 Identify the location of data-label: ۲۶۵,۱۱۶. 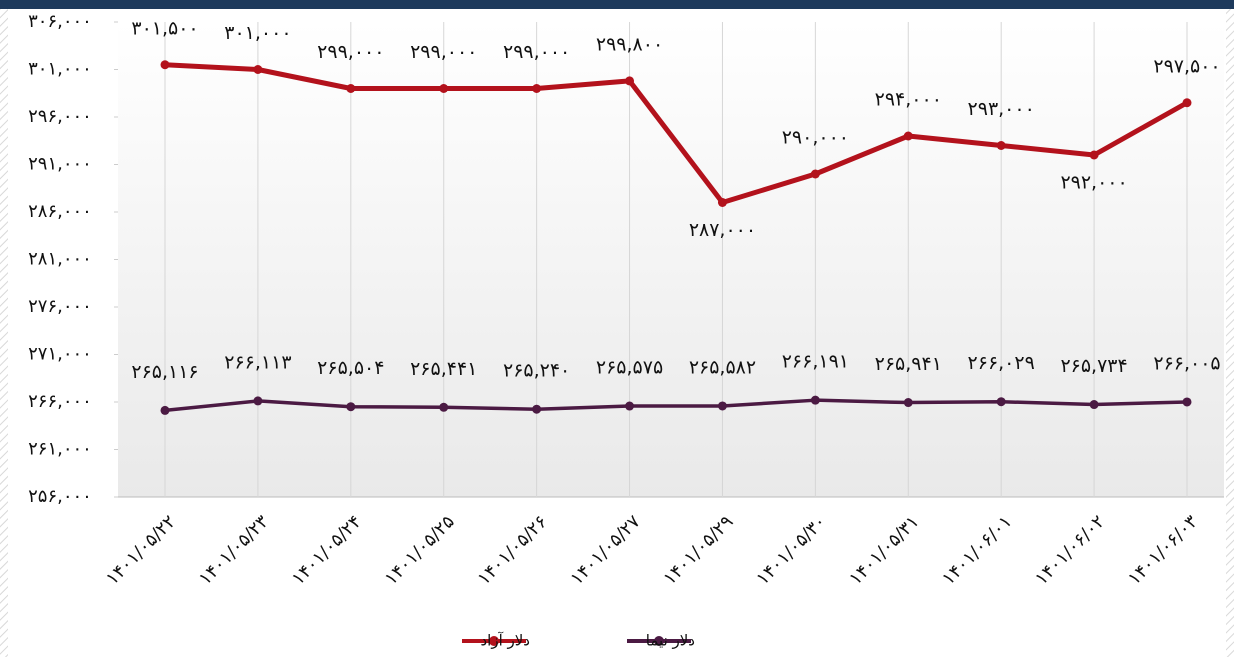
(164, 372).